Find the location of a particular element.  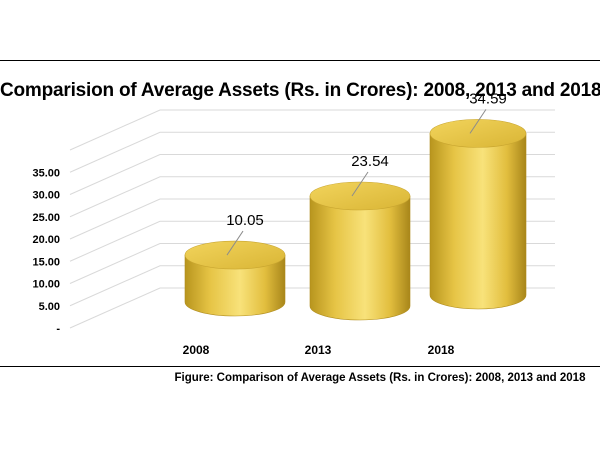

y-tick-label: 30.00 is located at coordinates (46, 196).